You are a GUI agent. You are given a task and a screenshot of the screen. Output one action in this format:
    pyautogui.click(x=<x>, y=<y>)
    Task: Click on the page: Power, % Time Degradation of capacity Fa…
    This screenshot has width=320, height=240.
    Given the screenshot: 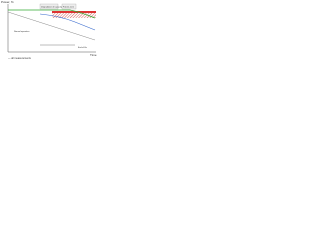 What is the action you would take?
    pyautogui.click(x=50, y=31)
    